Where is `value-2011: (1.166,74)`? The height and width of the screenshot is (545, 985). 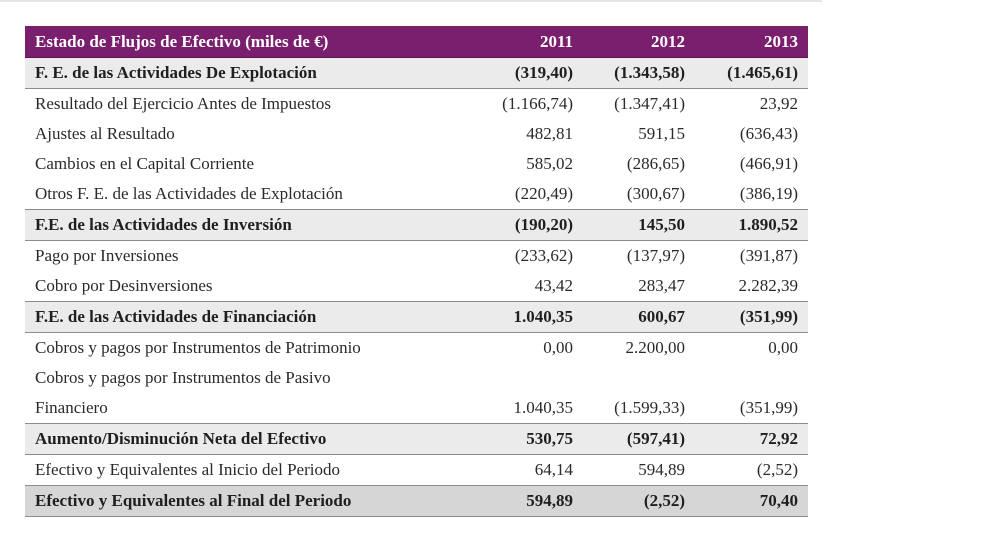
value-2011: (1.166,74) is located at coordinates (527, 103).